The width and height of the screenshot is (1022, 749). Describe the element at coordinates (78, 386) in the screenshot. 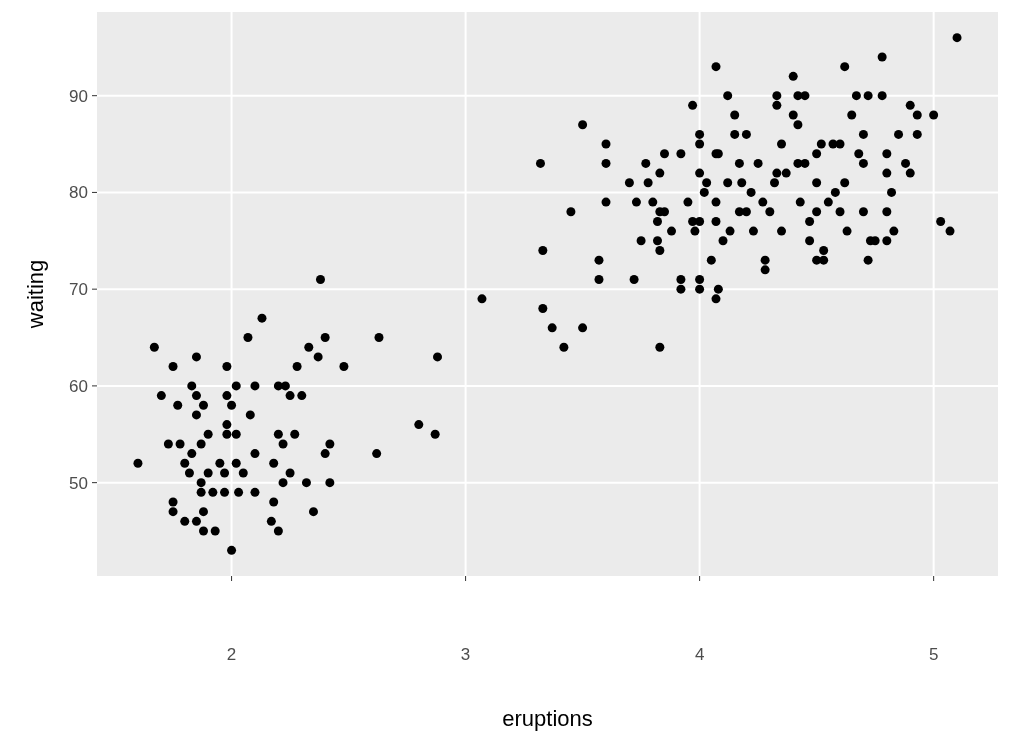

I see `y-tick-label: 60` at that location.